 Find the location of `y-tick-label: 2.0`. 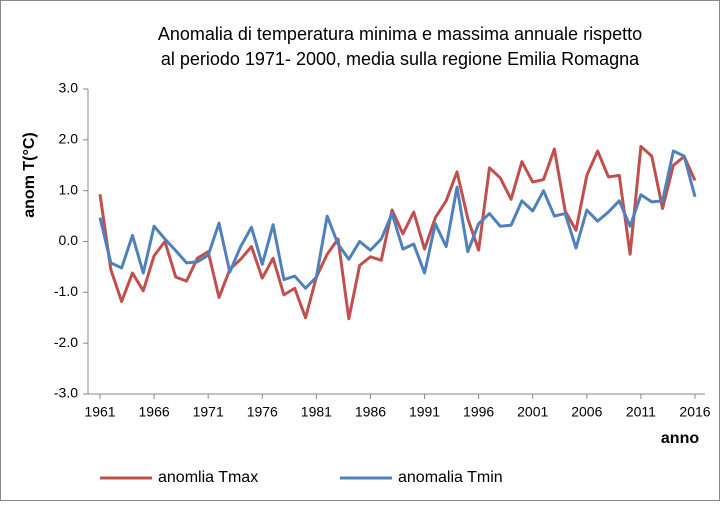

y-tick-label: 2.0 is located at coordinates (69, 139).